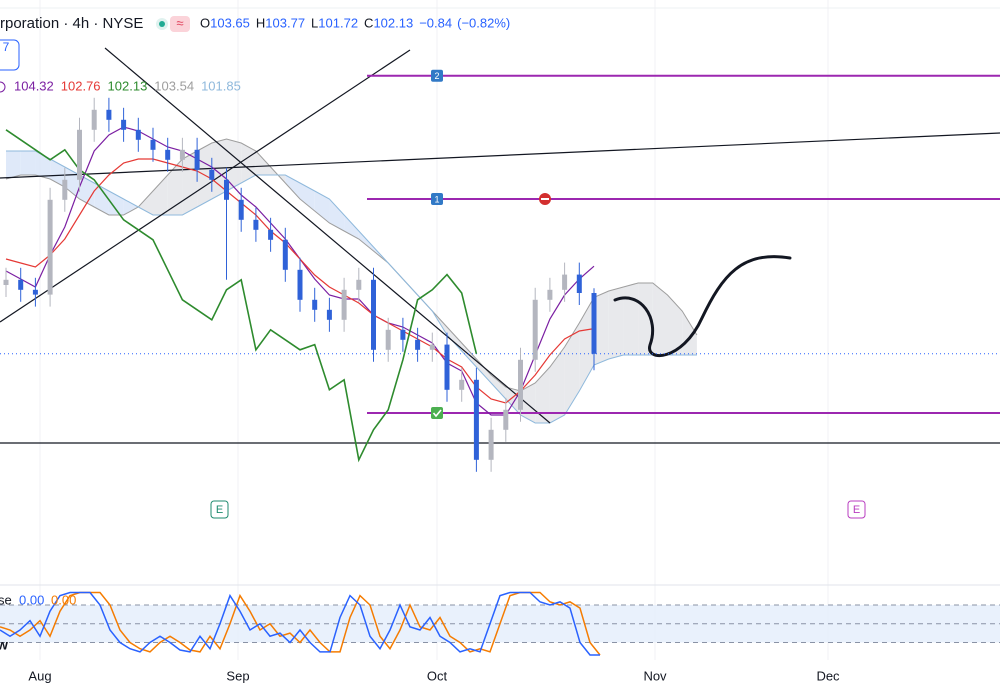 This screenshot has height=700, width=1000. Describe the element at coordinates (285, 22) in the screenshot. I see `header-value: 103.77` at that location.